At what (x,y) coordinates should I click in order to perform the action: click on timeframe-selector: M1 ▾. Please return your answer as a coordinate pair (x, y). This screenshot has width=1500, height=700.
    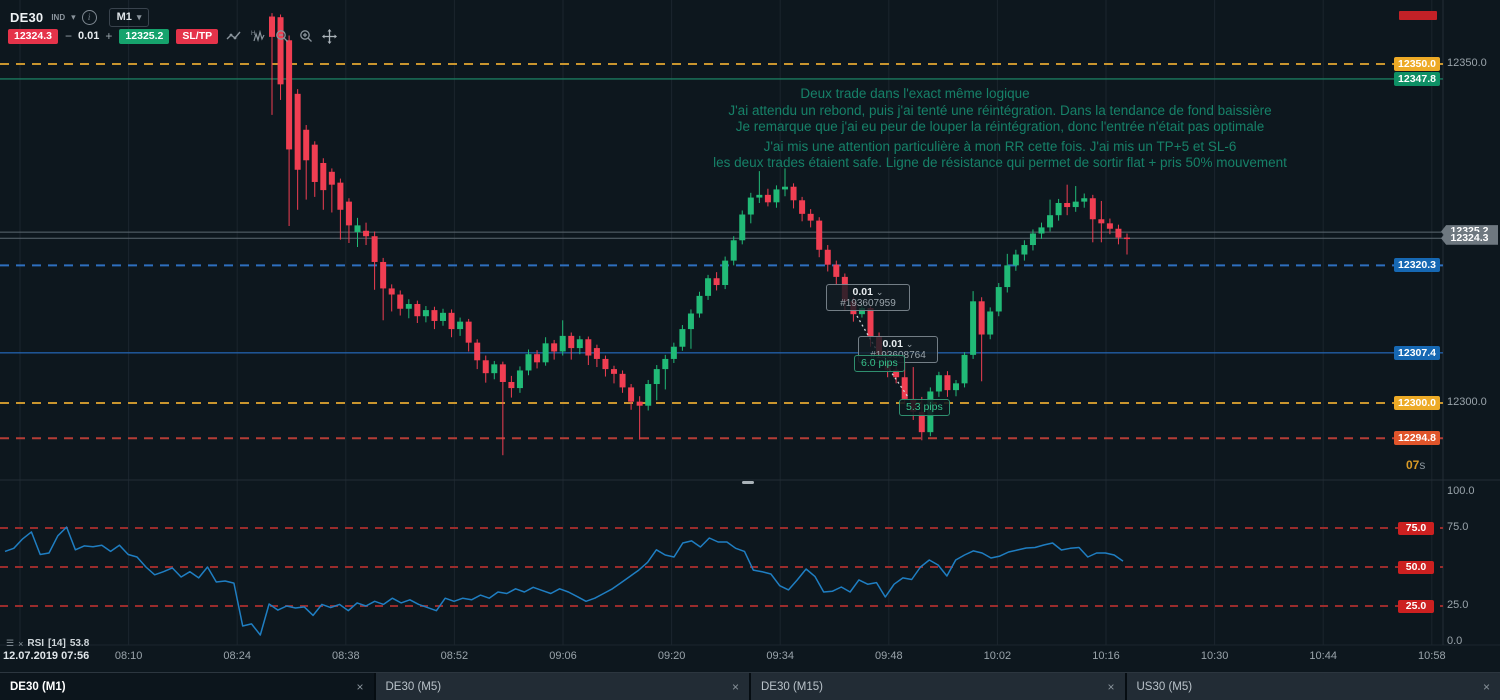
    Looking at the image, I should click on (129, 17).